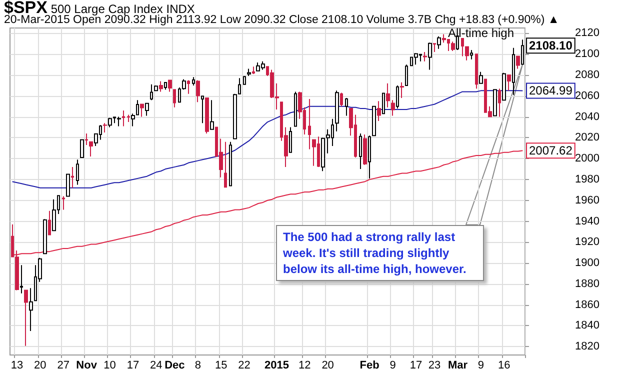  Describe the element at coordinates (587, 138) in the screenshot. I see `y-tick-label: 2020` at that location.